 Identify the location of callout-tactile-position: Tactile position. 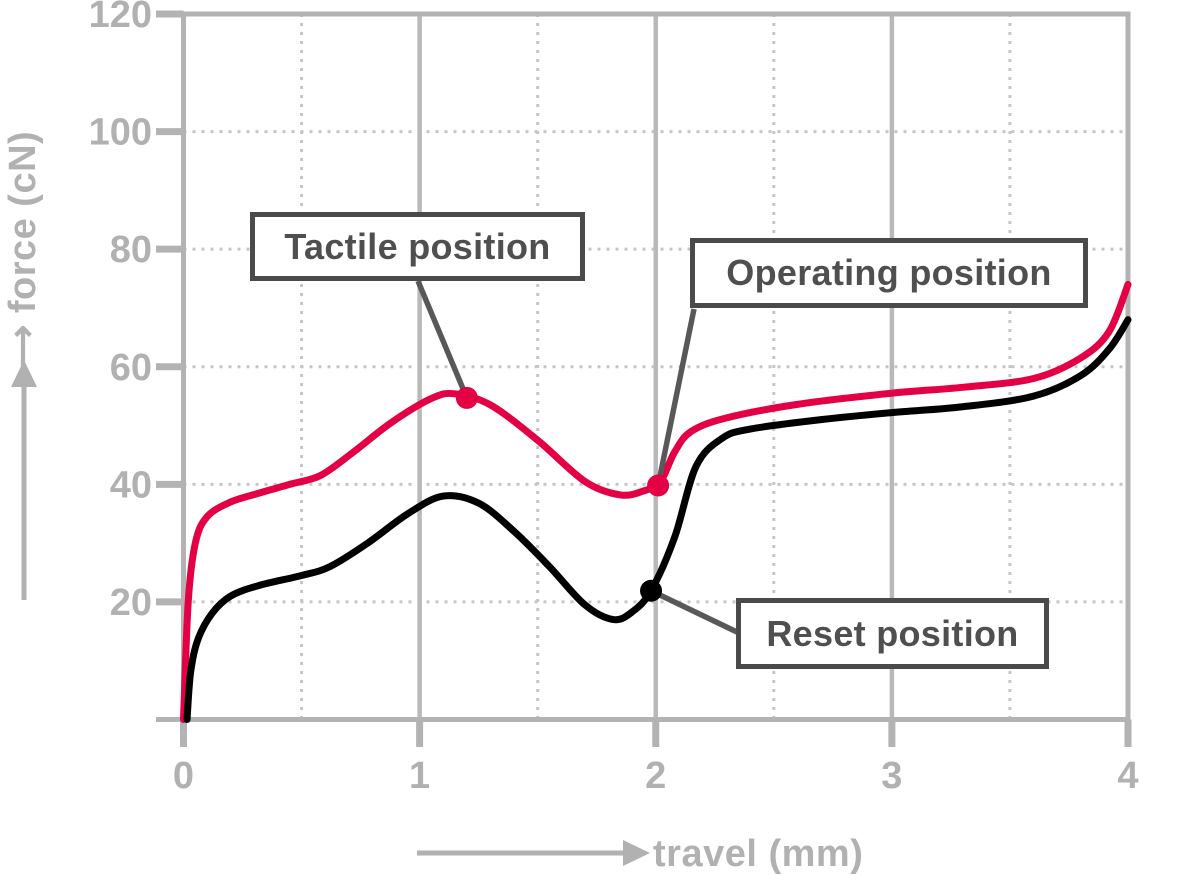
(417, 246).